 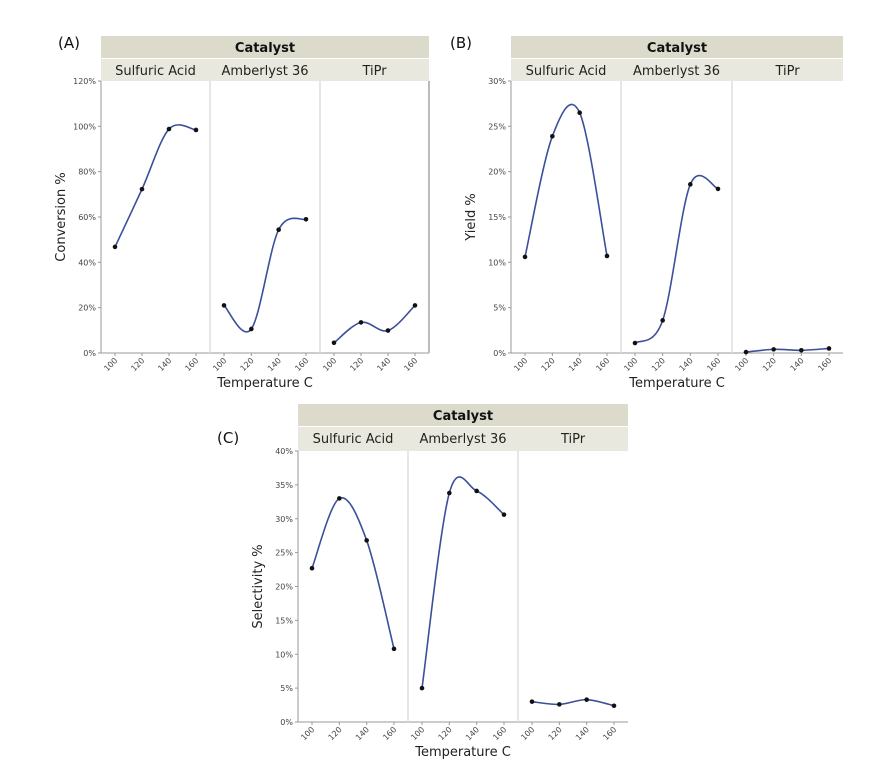 What do you see at coordinates (61, 216) in the screenshot?
I see `y-axis-title: Conversion %` at bounding box center [61, 216].